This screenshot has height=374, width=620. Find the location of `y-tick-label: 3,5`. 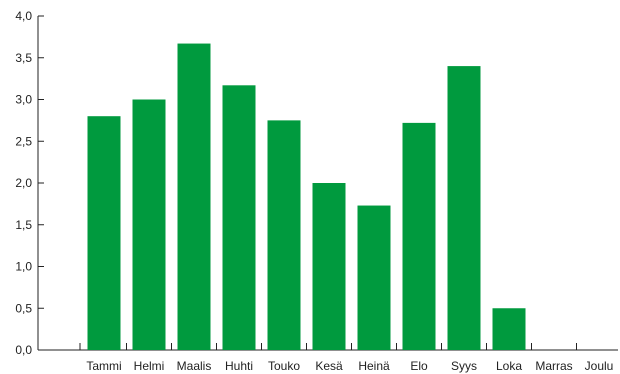

y-tick-label: 3,5 is located at coordinates (23, 58).